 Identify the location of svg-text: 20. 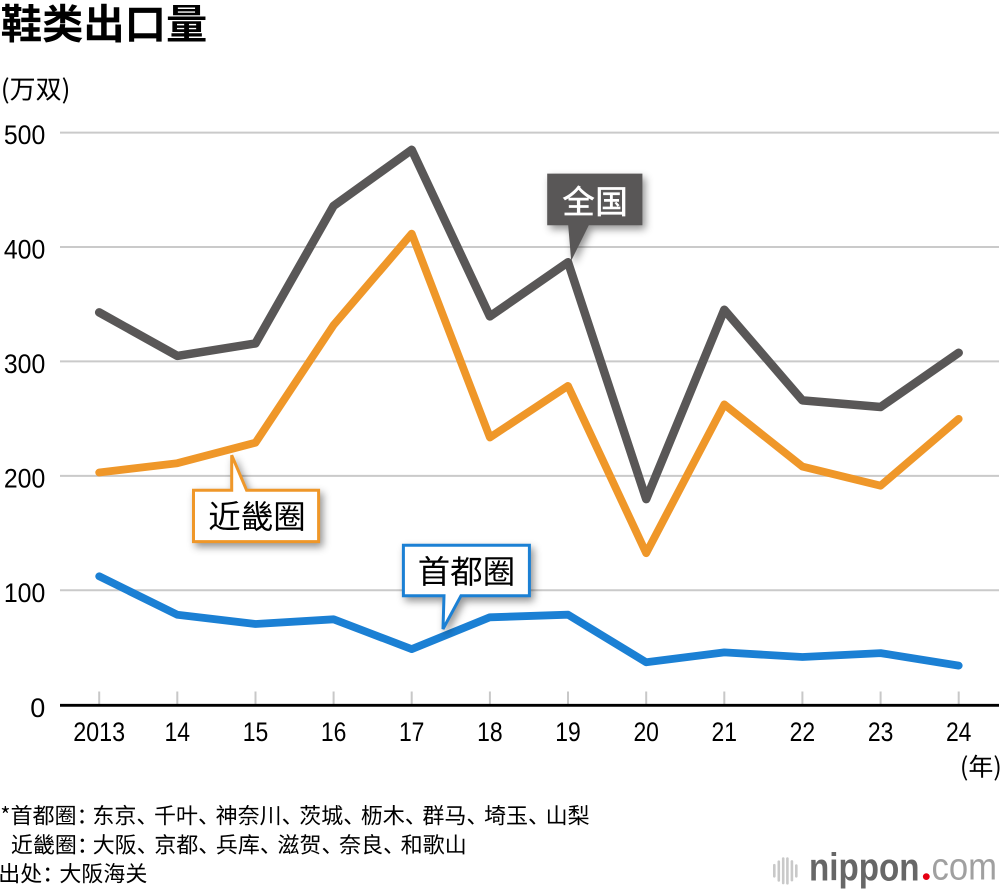
(646, 732).